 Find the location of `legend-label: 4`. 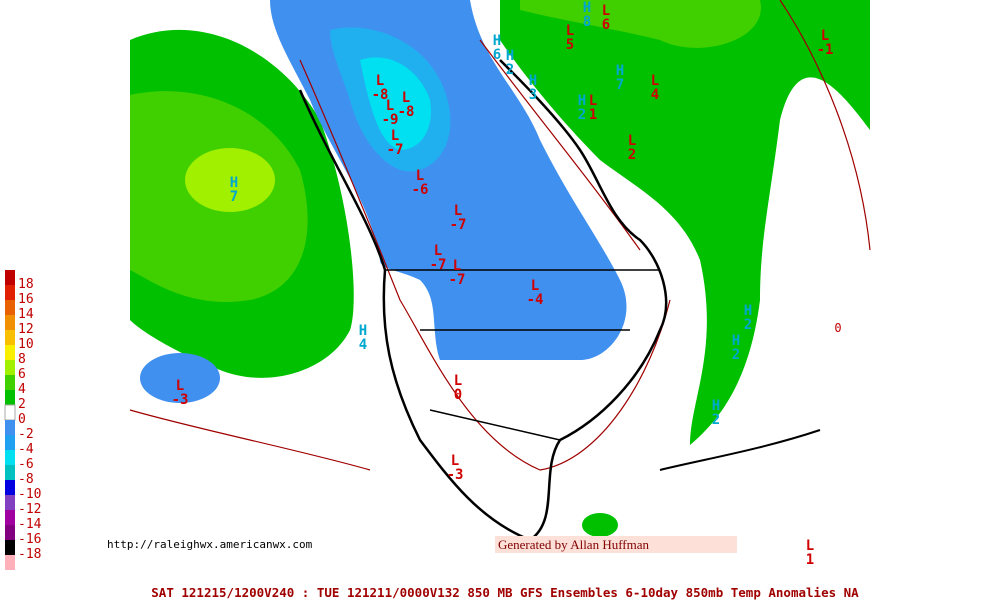

legend-label: 4 is located at coordinates (22, 389).